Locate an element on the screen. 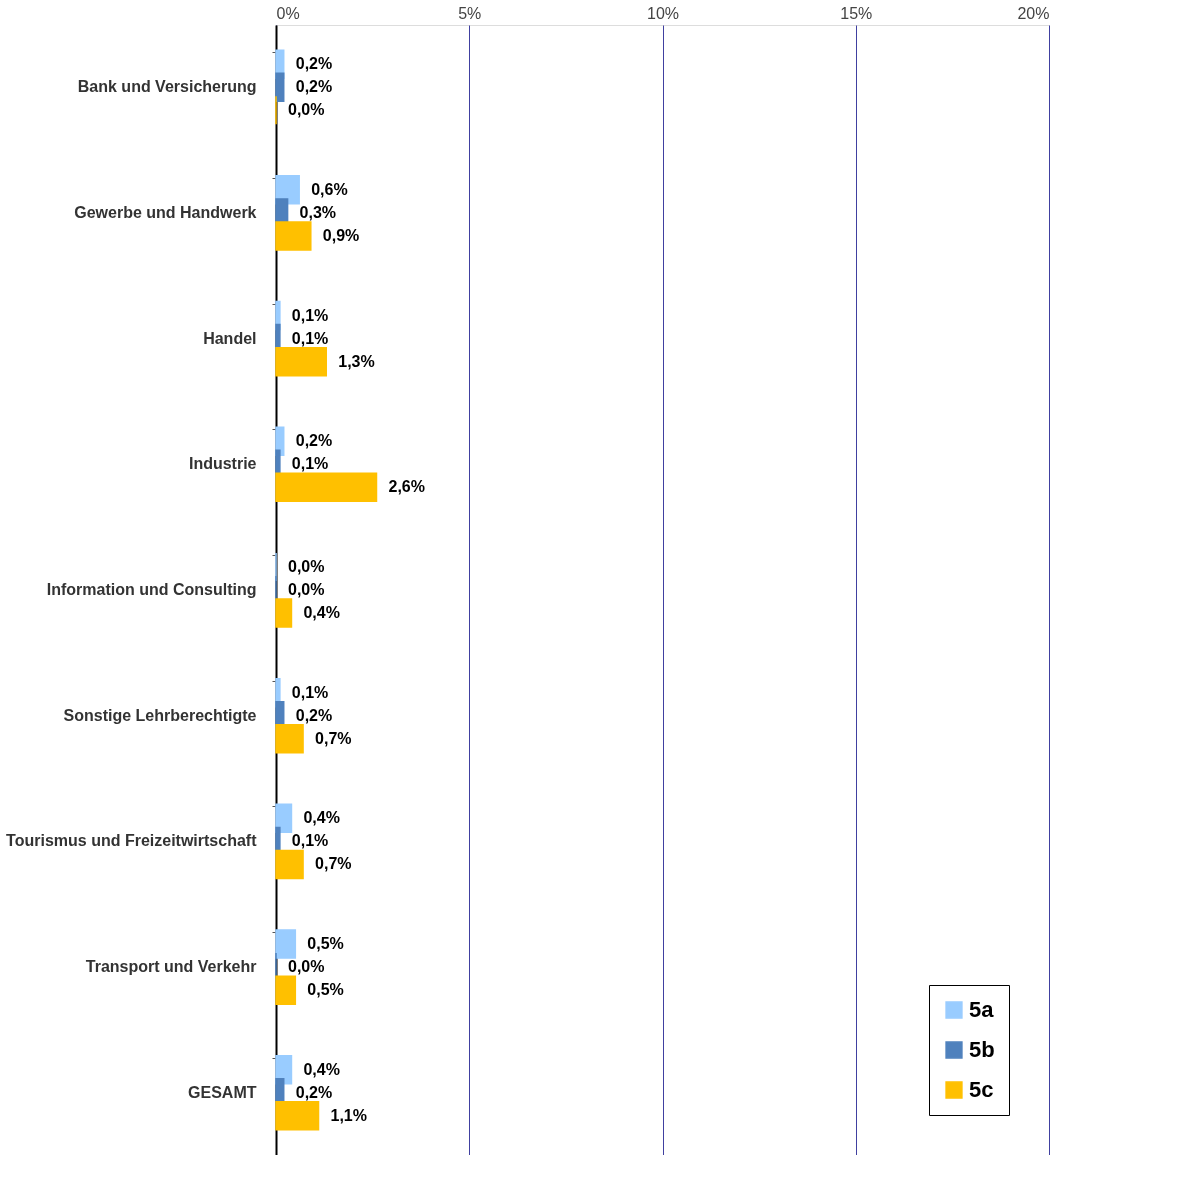 This screenshot has width=1184, height=1193. data-label: 1,1% is located at coordinates (348, 1115).